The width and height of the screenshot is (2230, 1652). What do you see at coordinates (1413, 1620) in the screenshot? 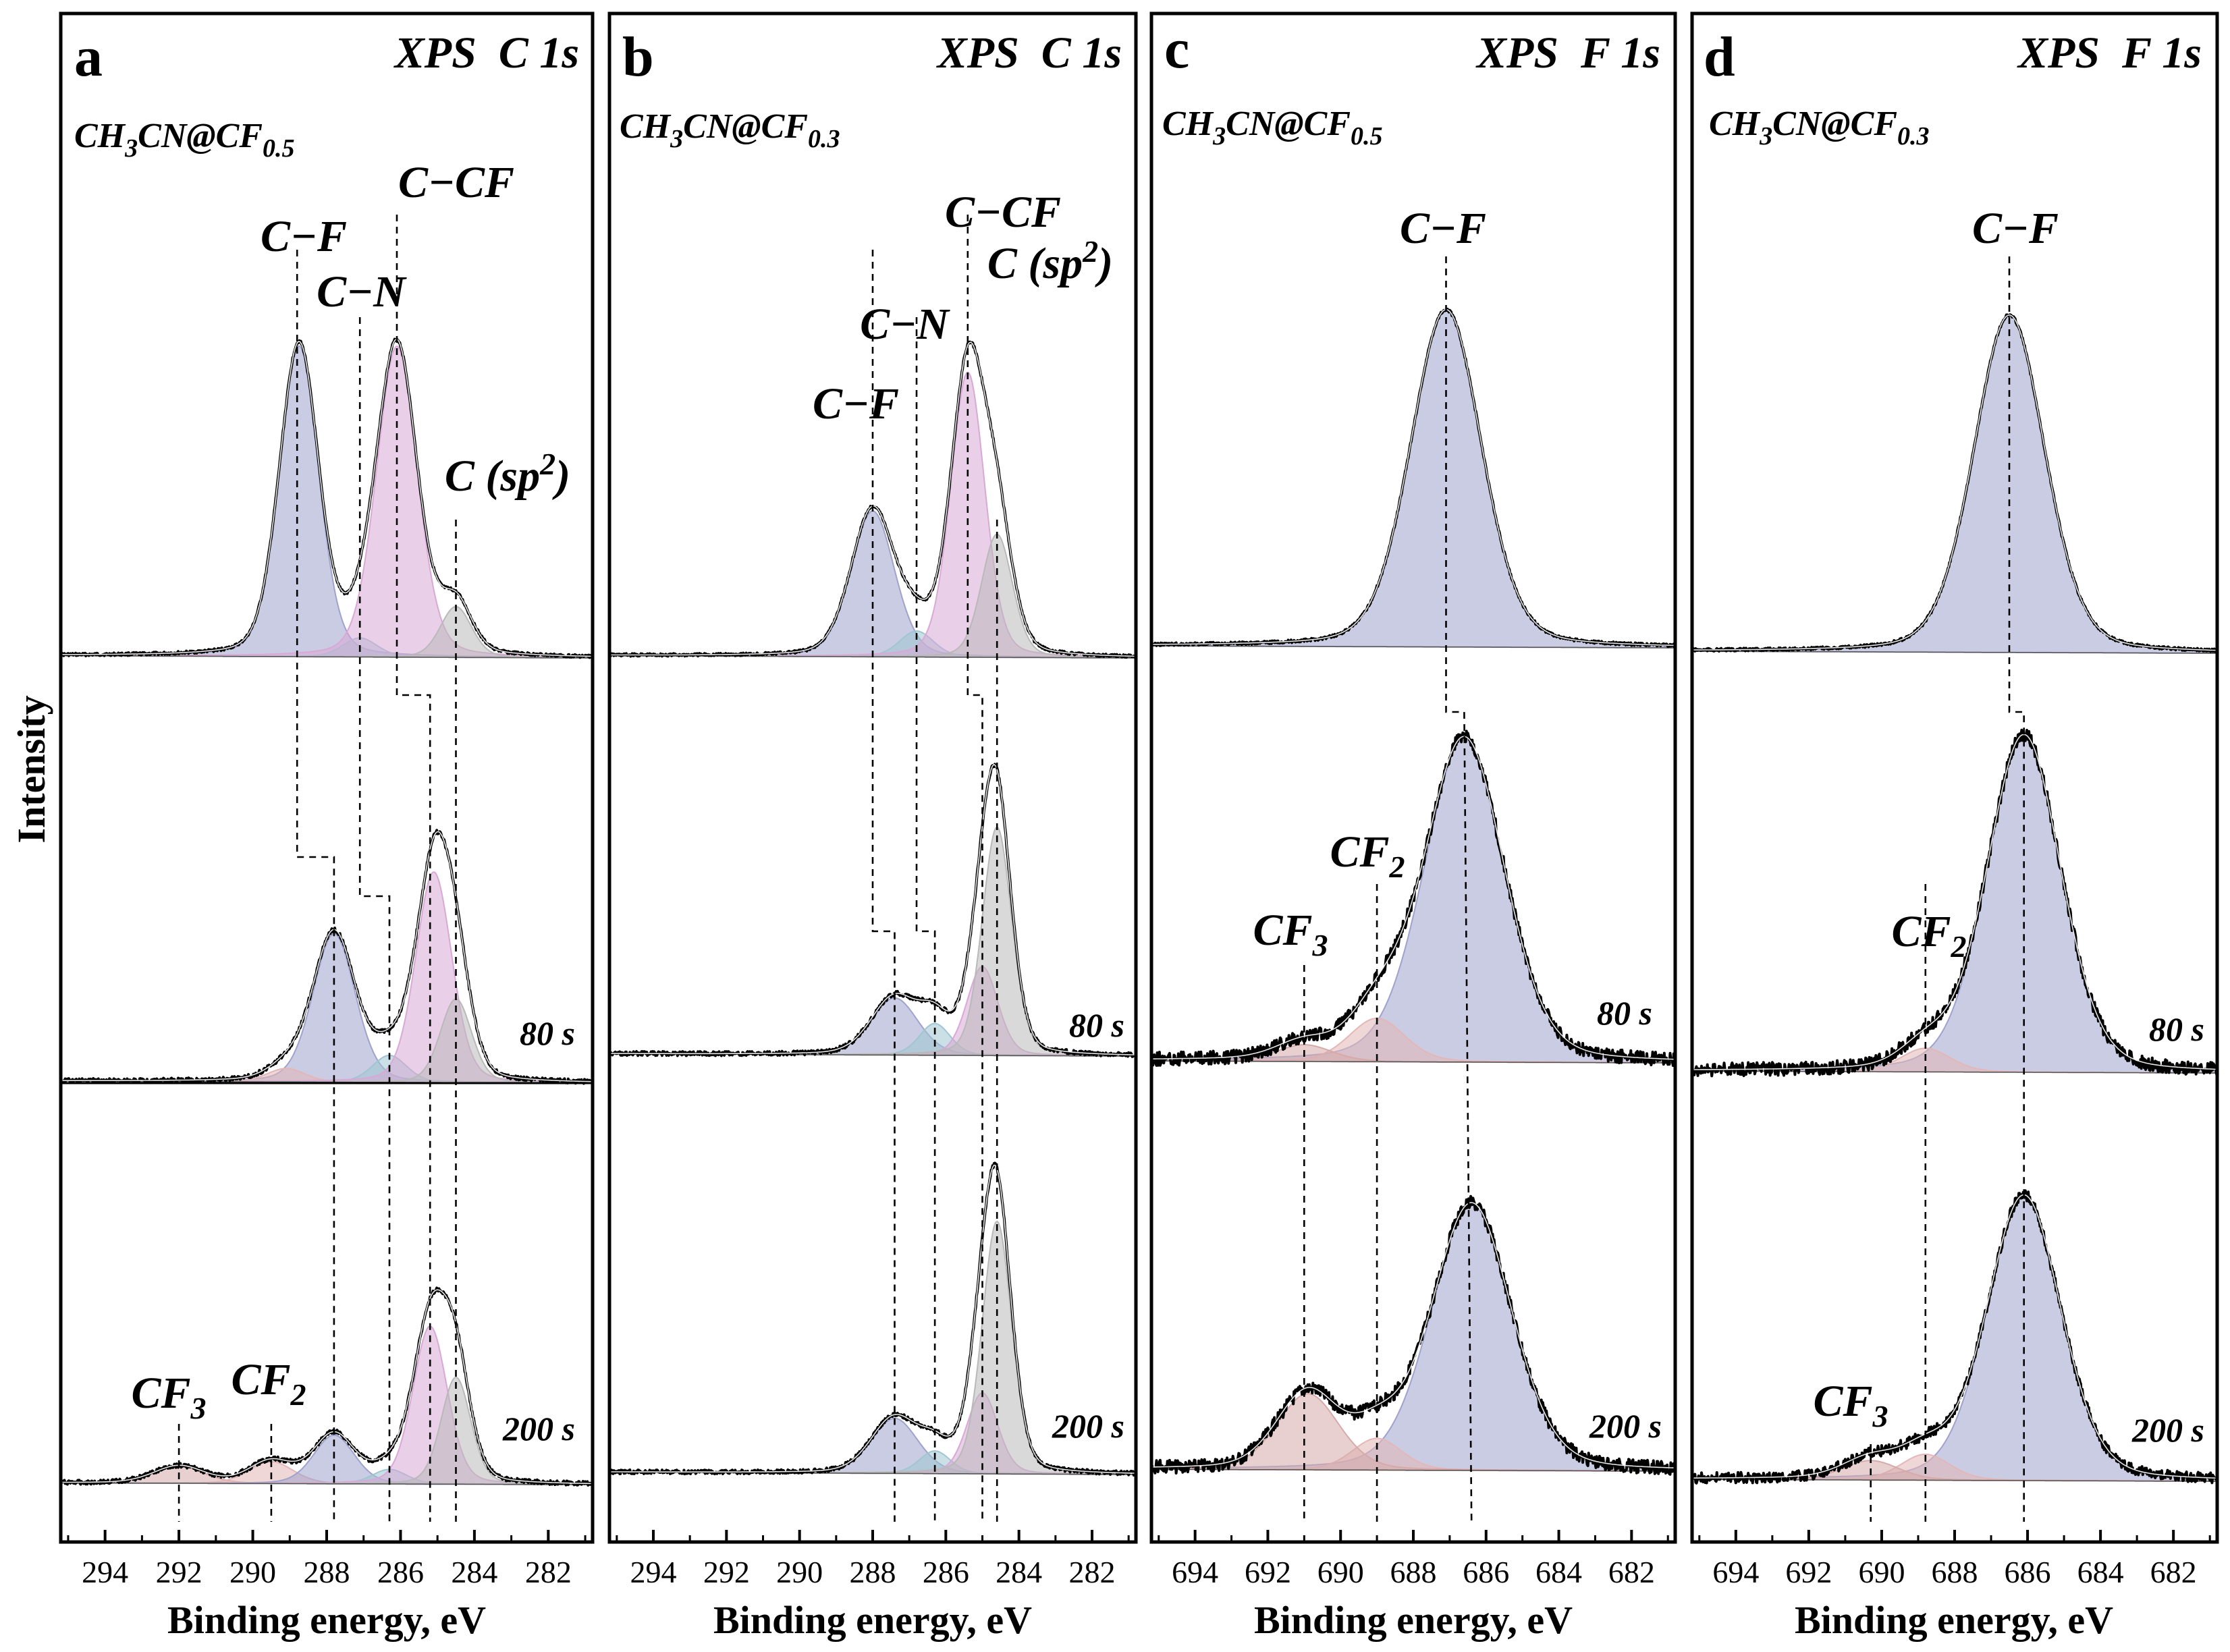
I see `panel-c-x-axis-title: Binding energy, eV` at bounding box center [1413, 1620].